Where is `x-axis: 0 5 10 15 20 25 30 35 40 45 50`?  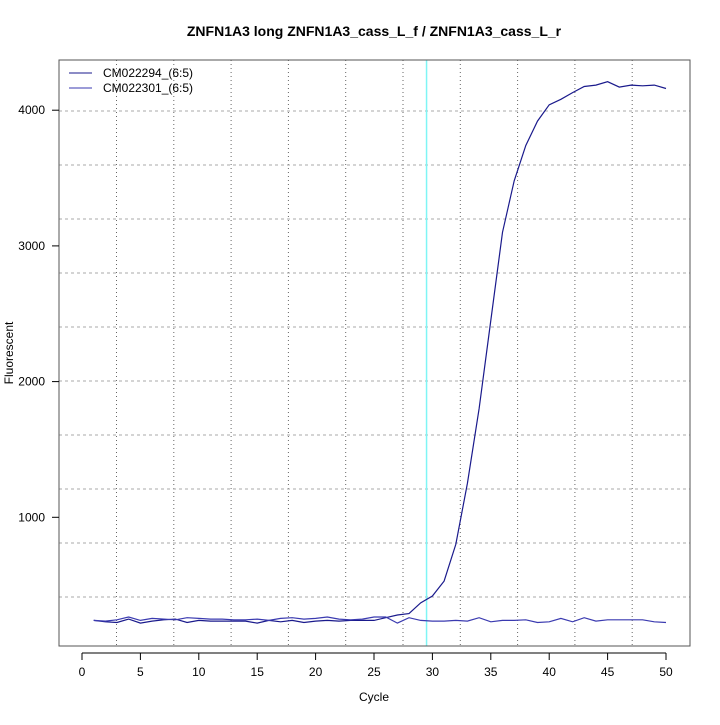 x-axis: 0 5 10 15 20 25 30 35 40 45 50 is located at coordinates (376, 665).